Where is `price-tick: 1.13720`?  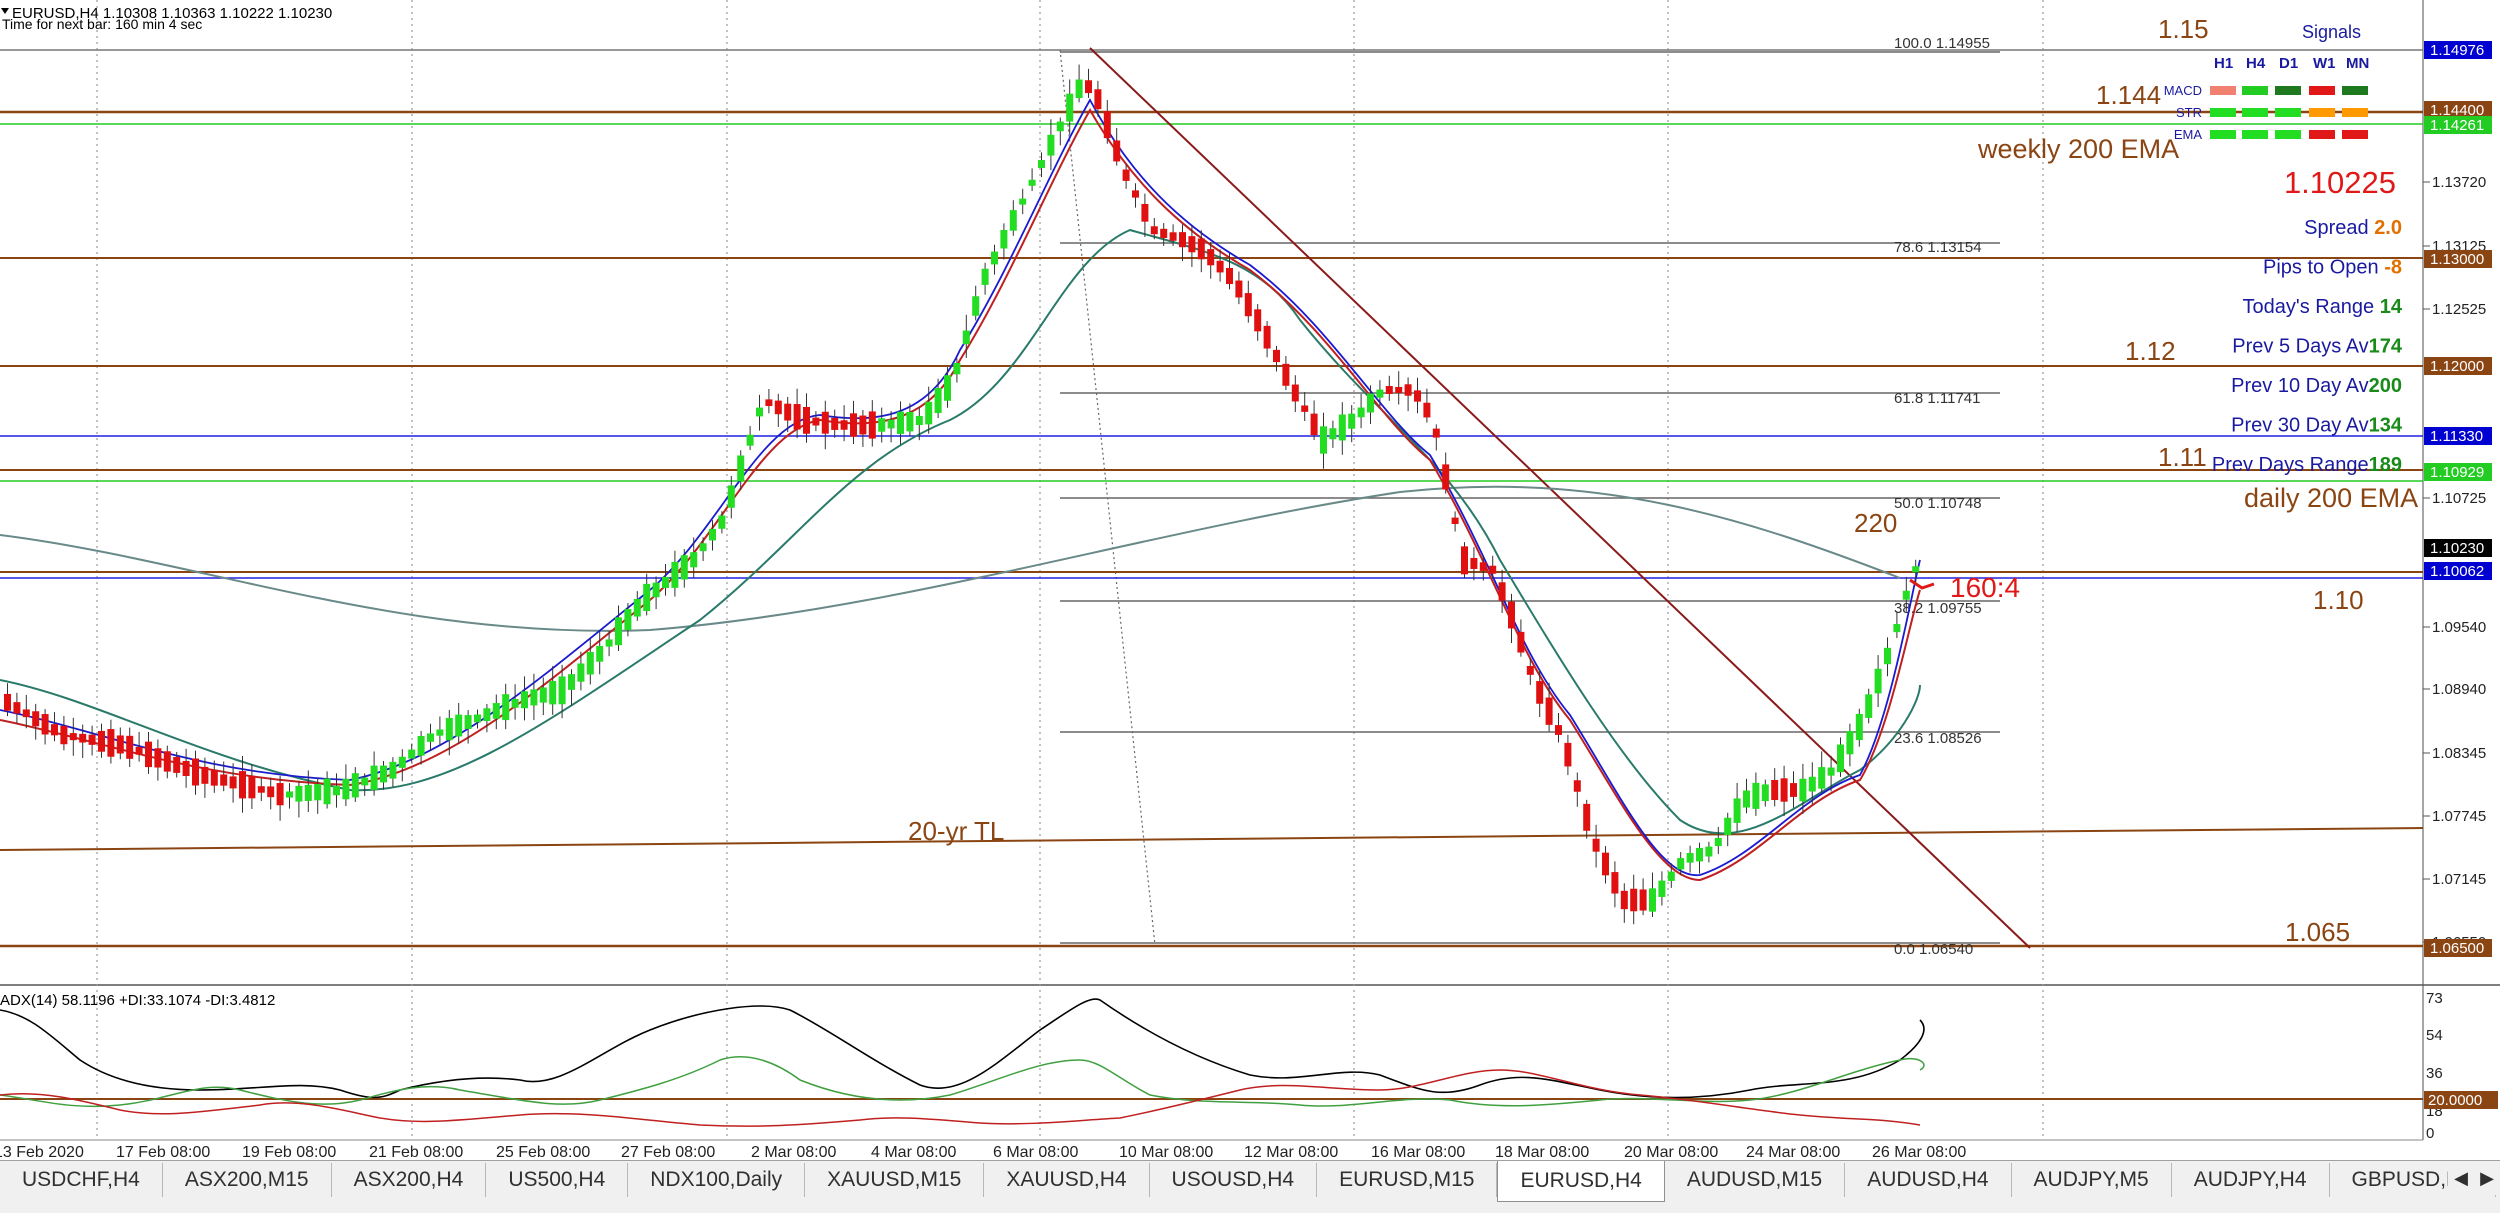 price-tick: 1.13720 is located at coordinates (2459, 182).